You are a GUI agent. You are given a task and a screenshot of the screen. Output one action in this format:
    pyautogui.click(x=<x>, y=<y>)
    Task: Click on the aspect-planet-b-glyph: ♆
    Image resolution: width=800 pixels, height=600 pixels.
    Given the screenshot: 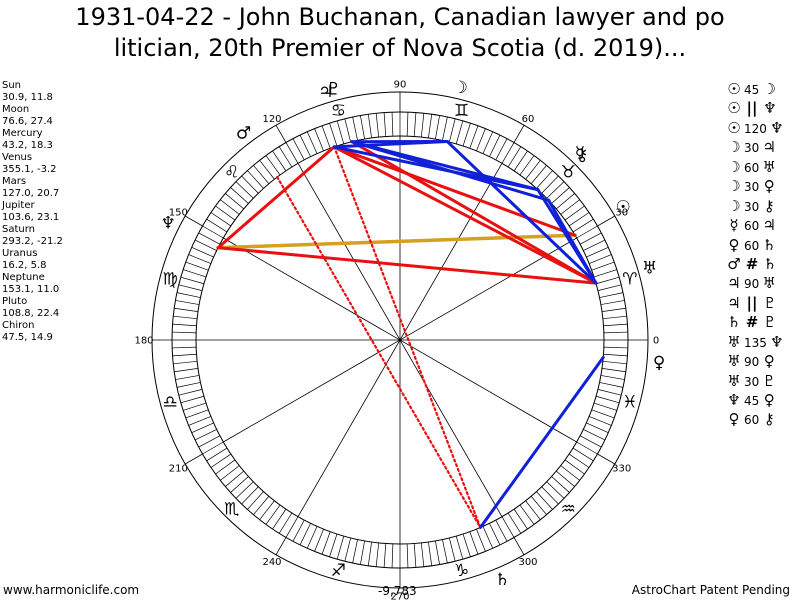 What is the action you would take?
    pyautogui.click(x=777, y=127)
    